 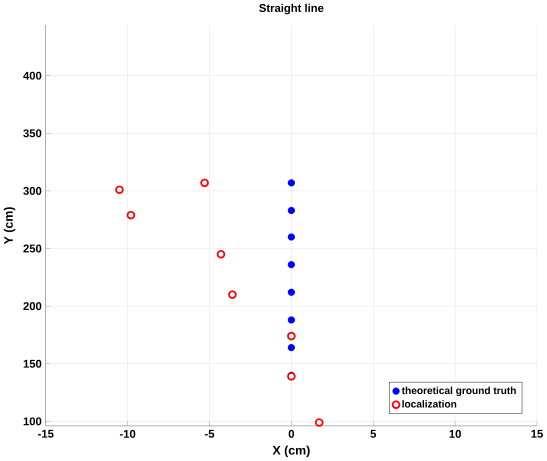 What do you see at coordinates (32, 190) in the screenshot?
I see `y-tick-label: 300` at bounding box center [32, 190].